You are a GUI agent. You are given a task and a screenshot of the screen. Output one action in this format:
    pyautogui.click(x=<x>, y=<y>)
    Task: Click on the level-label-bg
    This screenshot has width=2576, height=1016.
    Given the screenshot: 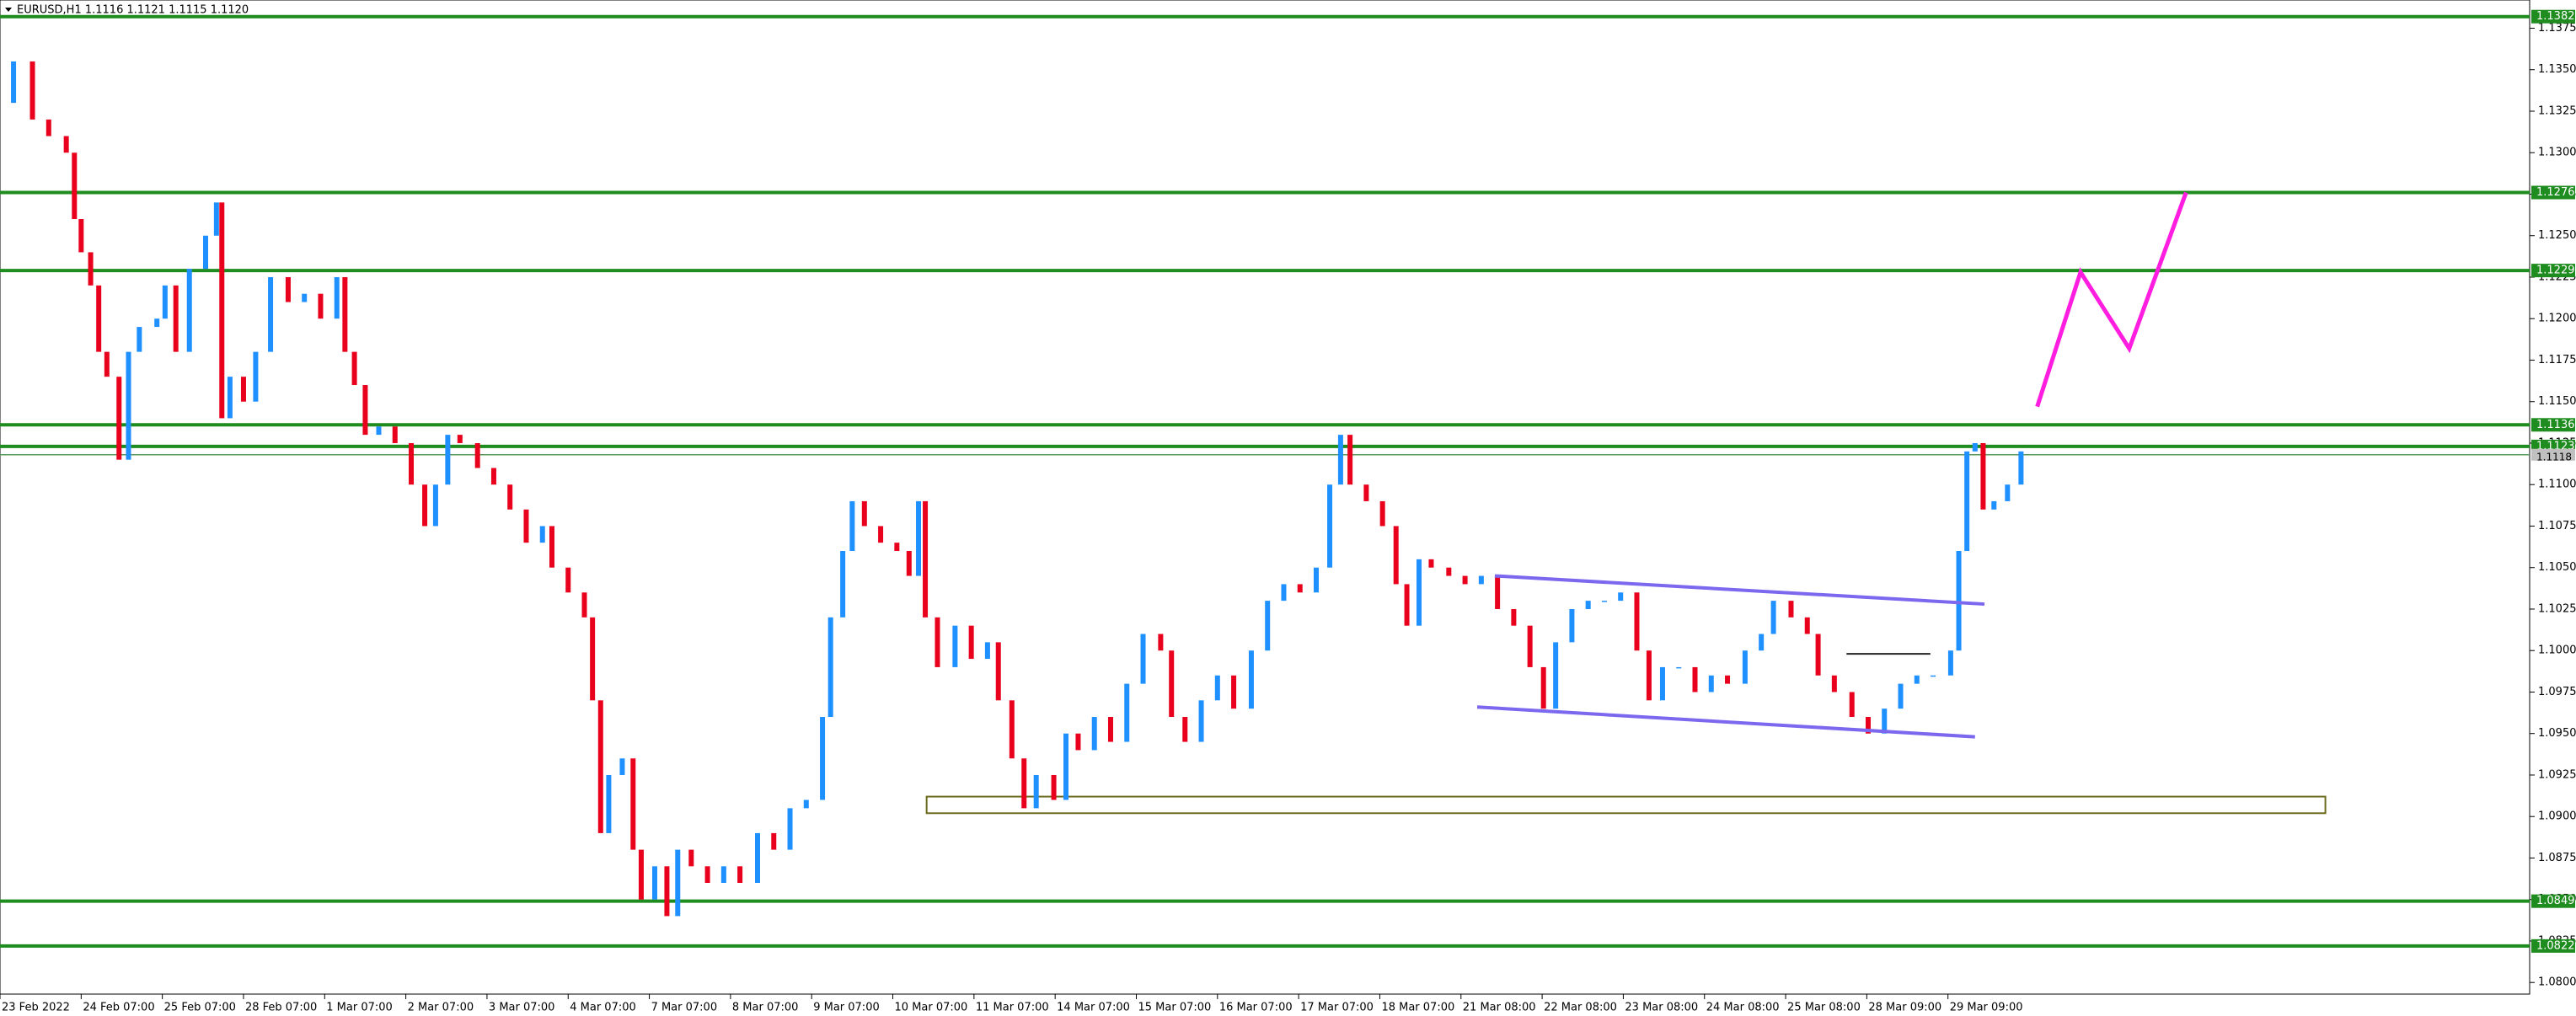 What is the action you would take?
    pyautogui.click(x=2553, y=271)
    